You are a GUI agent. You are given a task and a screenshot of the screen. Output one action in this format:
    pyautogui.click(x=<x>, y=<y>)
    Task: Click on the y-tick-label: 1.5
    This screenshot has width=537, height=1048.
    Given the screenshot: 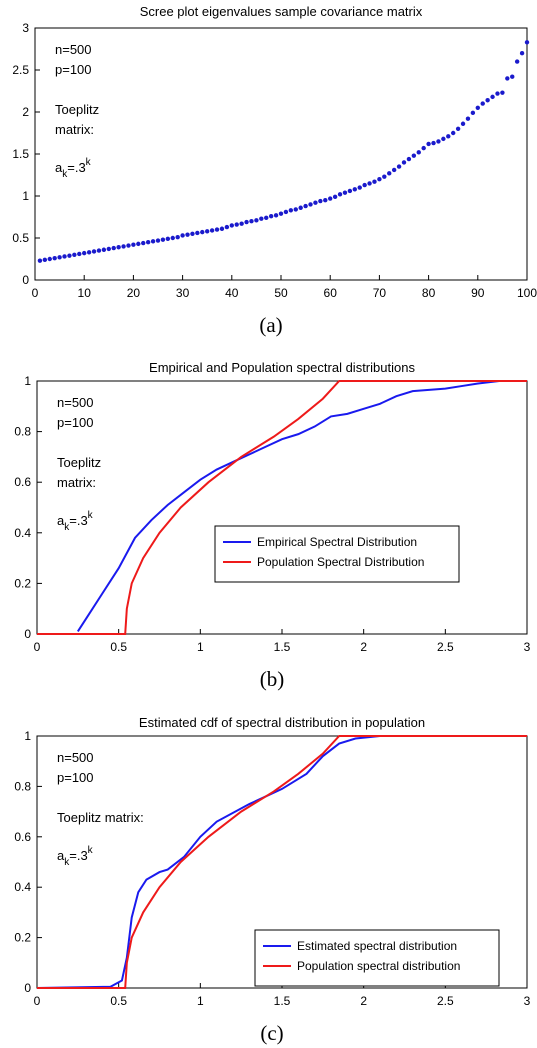 What is the action you would take?
    pyautogui.click(x=20, y=154)
    